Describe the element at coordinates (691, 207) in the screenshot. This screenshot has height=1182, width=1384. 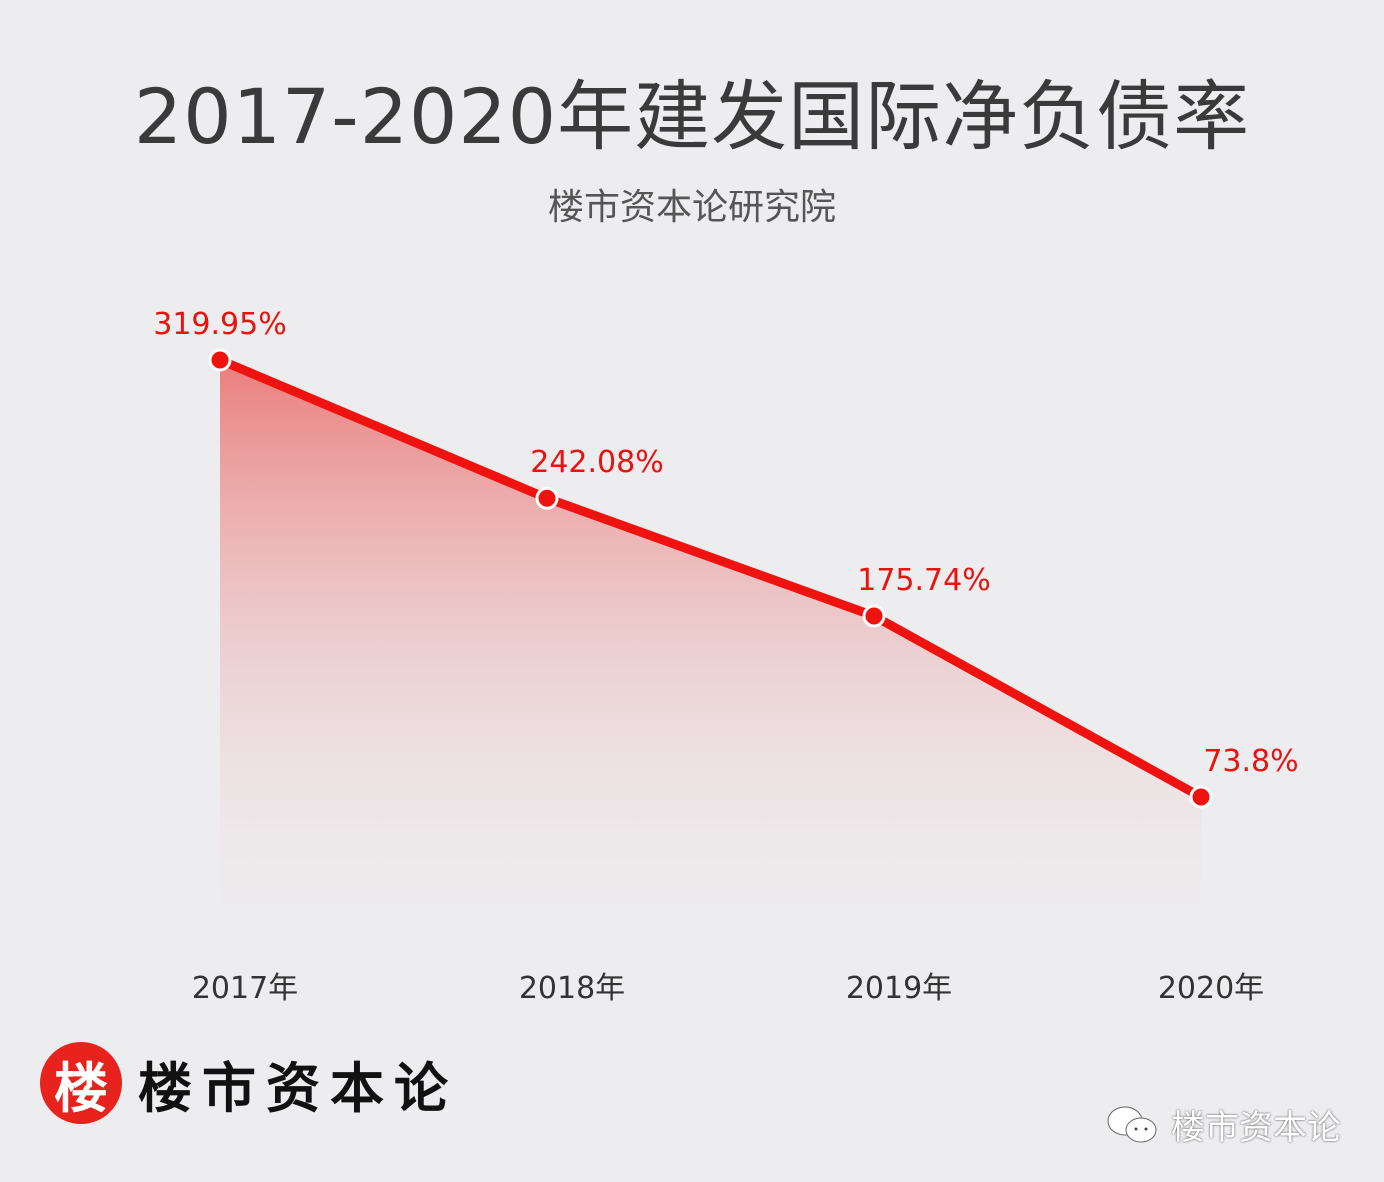
I see `chart-subtitle: 楼市资本论研究院` at that location.